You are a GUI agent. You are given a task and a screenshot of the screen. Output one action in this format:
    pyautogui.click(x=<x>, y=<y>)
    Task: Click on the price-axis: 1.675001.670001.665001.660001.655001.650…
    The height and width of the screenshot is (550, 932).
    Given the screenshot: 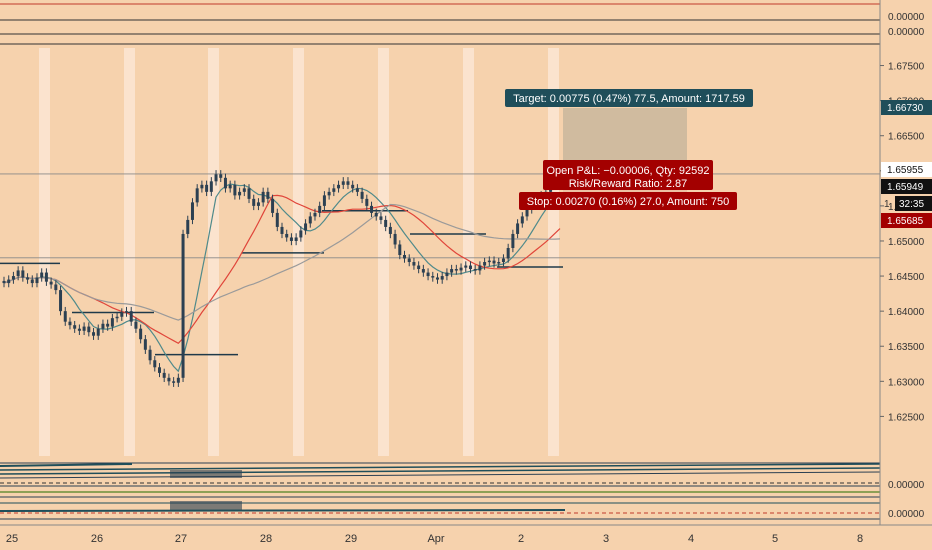 What is the action you would take?
    pyautogui.click(x=905, y=262)
    